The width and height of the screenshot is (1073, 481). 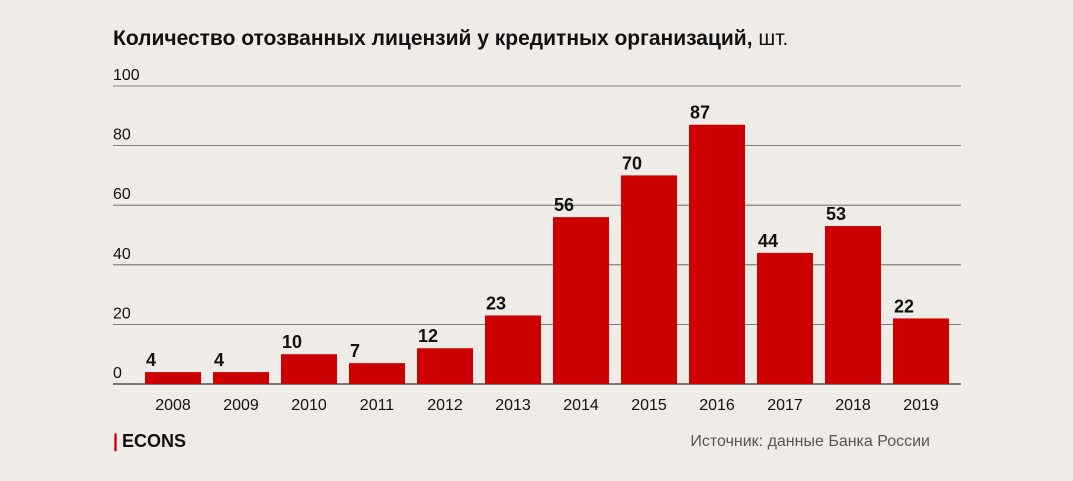 What do you see at coordinates (309, 405) in the screenshot?
I see `x-tick-label: 2010` at bounding box center [309, 405].